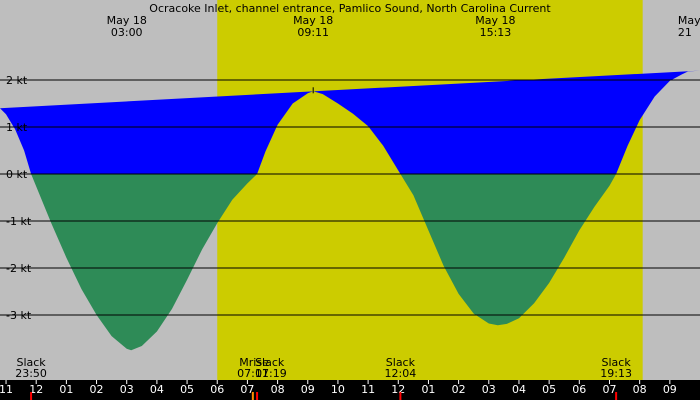 The height and width of the screenshot is (400, 700). I want to click on event-time-label: 12:04, so click(401, 373).